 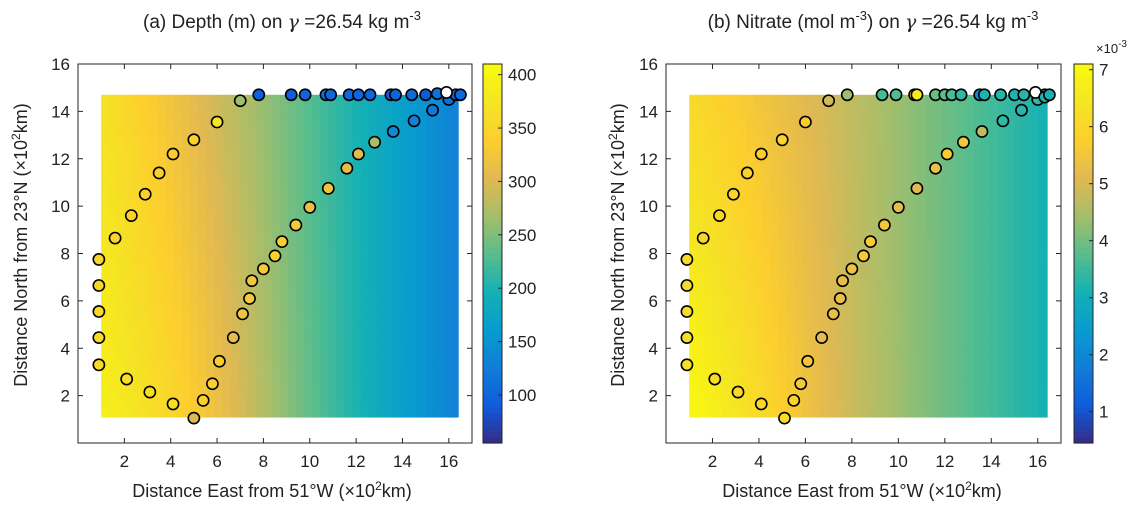 I want to click on panel-b-ylabel: Distance North from 23°N (×102km), so click(x=617, y=245).